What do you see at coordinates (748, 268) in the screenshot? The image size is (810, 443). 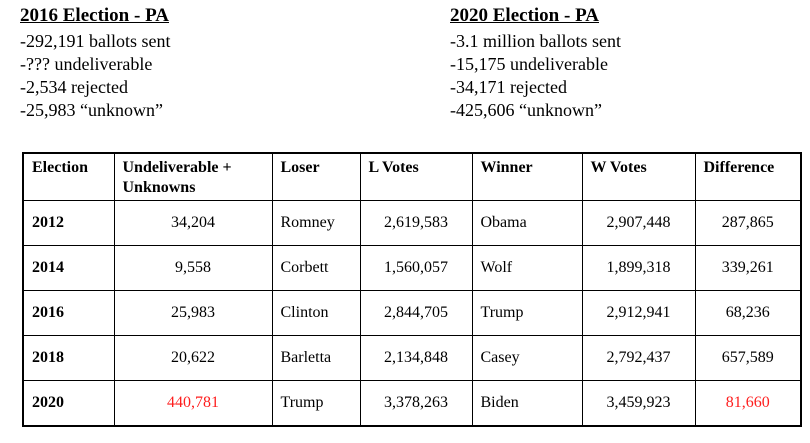 I see `cell-difference: 339,261` at bounding box center [748, 268].